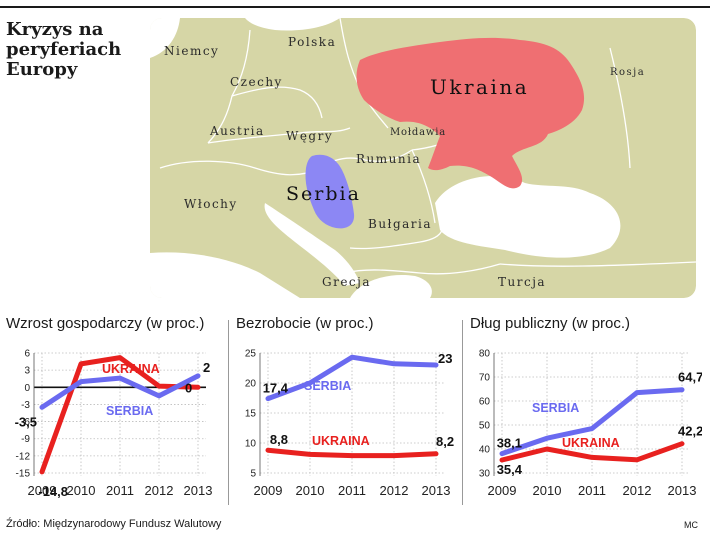 The image size is (710, 540). What do you see at coordinates (251, 444) in the screenshot?
I see `y-tick-label: 10` at bounding box center [251, 444].